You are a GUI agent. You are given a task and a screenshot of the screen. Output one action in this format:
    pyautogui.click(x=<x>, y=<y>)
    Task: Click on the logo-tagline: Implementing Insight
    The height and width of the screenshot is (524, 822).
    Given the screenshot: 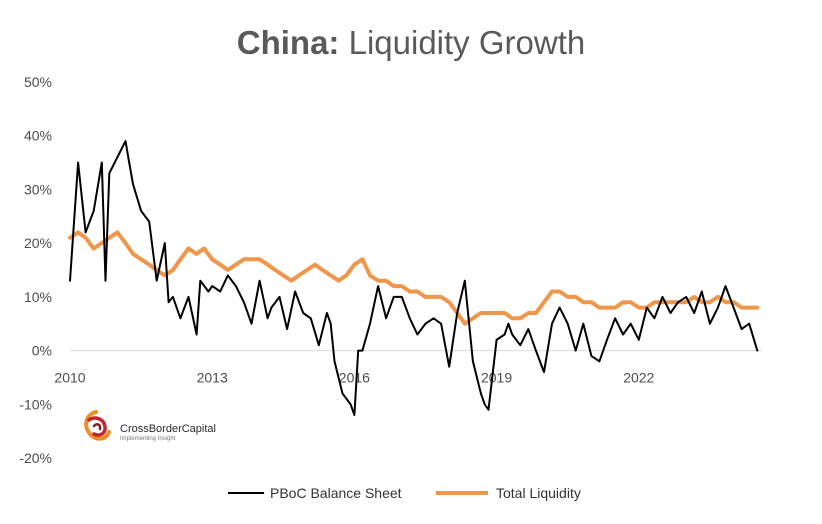 What is the action you would take?
    pyautogui.click(x=148, y=439)
    